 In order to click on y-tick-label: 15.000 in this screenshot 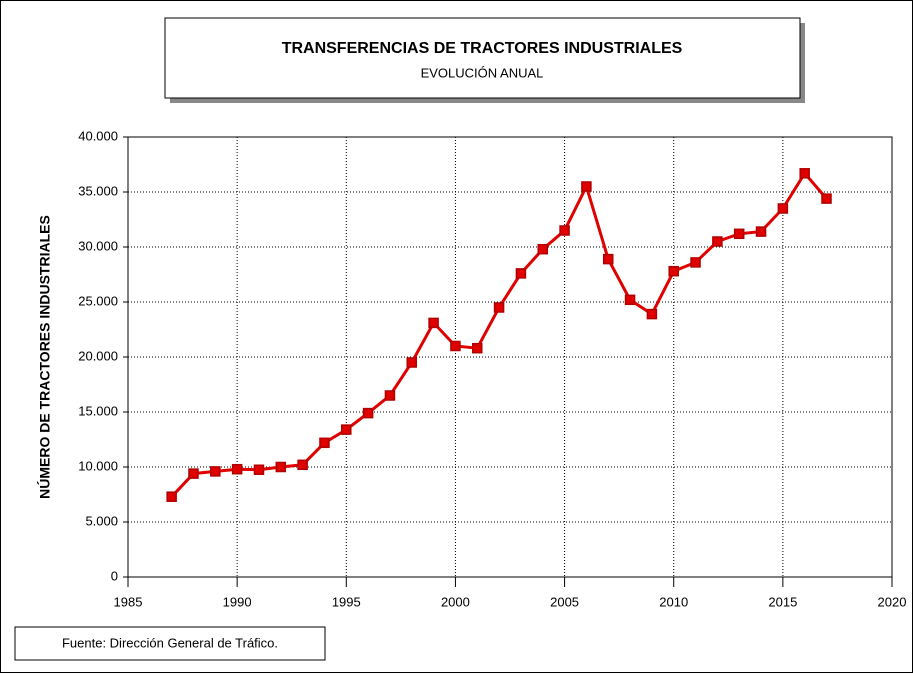, I will do `click(98, 410)`.